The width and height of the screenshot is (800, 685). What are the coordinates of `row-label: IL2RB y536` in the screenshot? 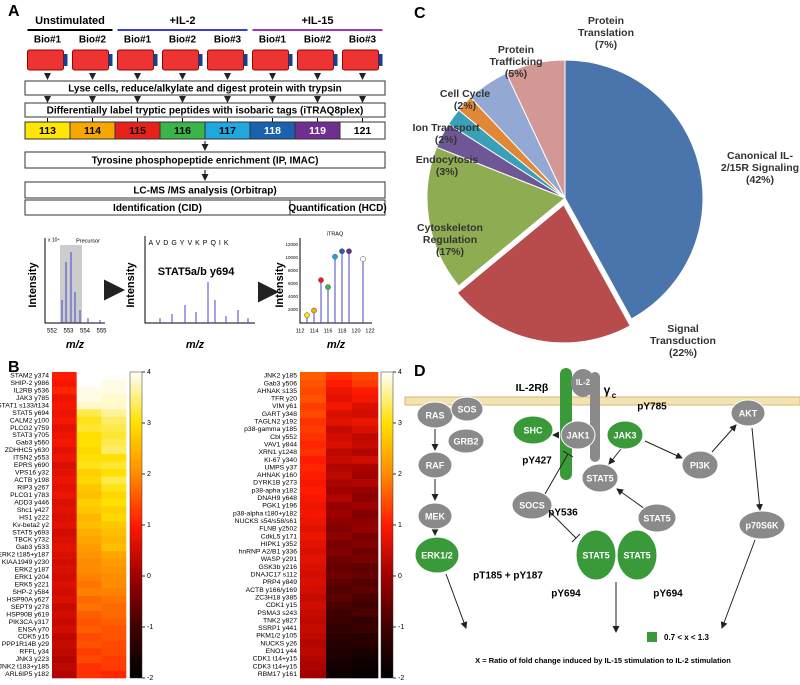 It's located at (31, 390).